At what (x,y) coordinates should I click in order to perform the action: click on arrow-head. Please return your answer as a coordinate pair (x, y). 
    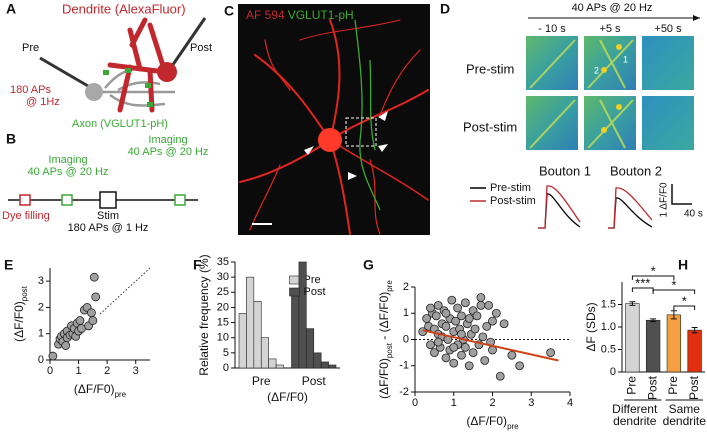
    Looking at the image, I should click on (696, 18).